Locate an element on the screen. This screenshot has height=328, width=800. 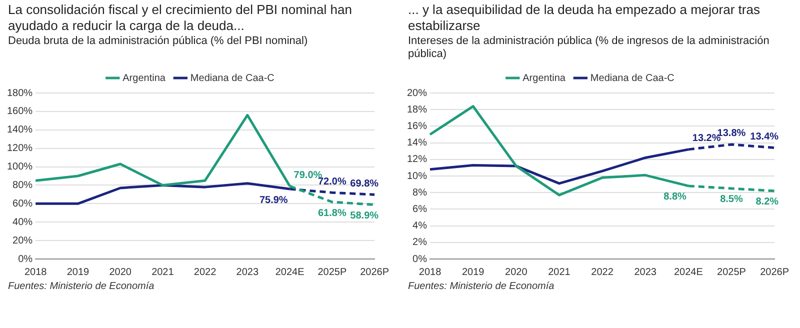
data-label: 8.8% is located at coordinates (675, 197).